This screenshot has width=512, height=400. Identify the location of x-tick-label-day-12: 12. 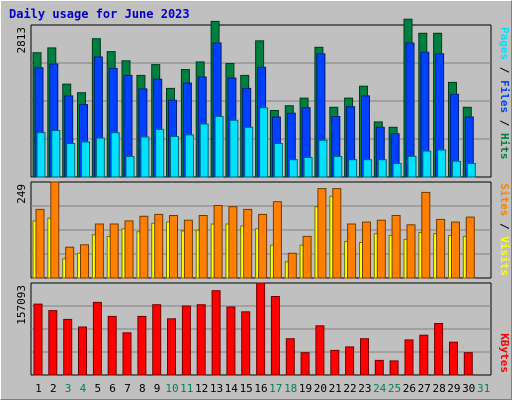
(201, 388).